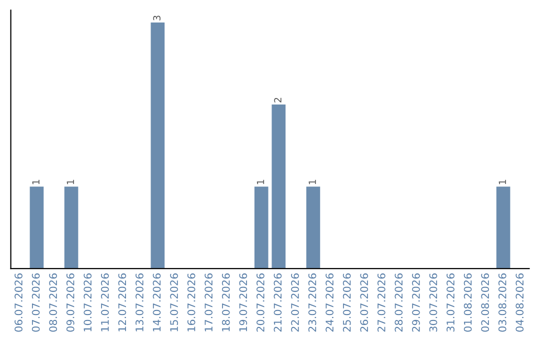  Describe the element at coordinates (260, 302) in the screenshot. I see `x-tick-label: 20.07.2026` at that location.